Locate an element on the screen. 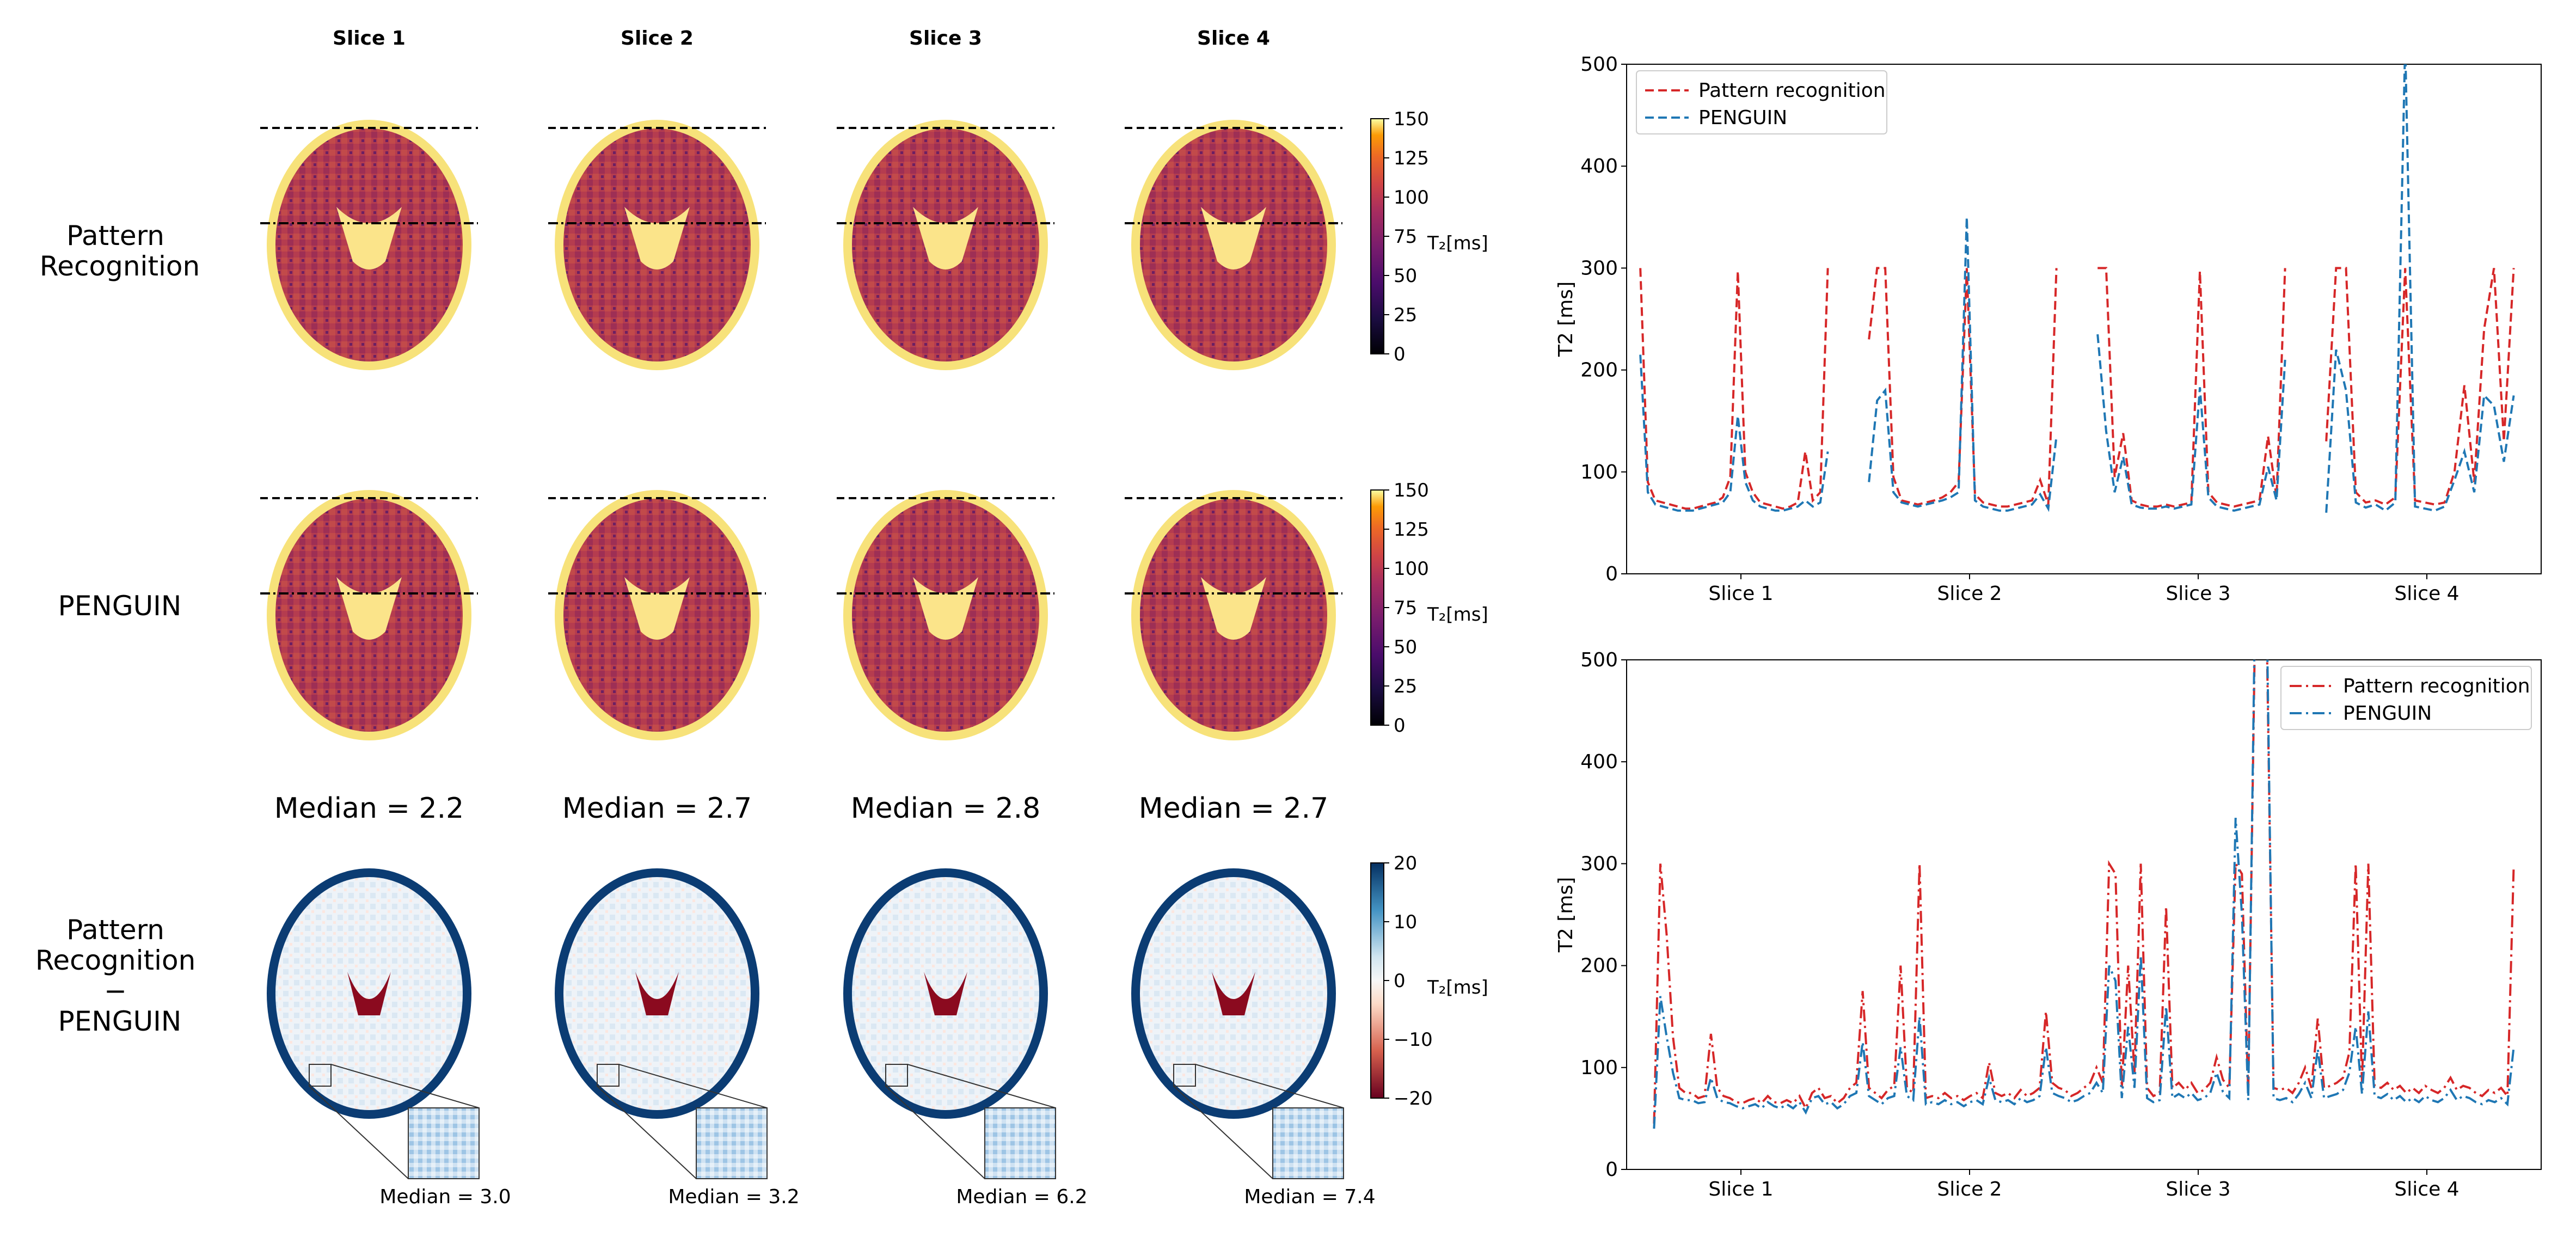 The height and width of the screenshot is (1250, 2576). colorbar-tick-label: 100 is located at coordinates (1411, 198).